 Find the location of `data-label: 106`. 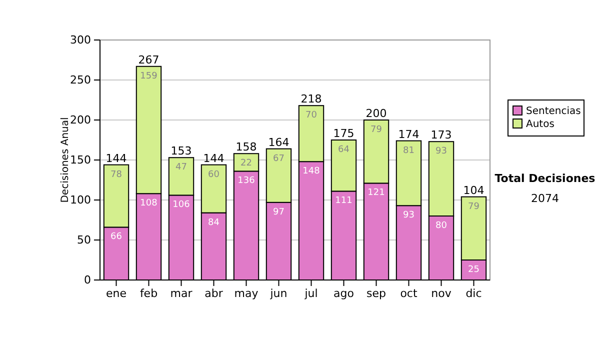

data-label: 106 is located at coordinates (181, 205).